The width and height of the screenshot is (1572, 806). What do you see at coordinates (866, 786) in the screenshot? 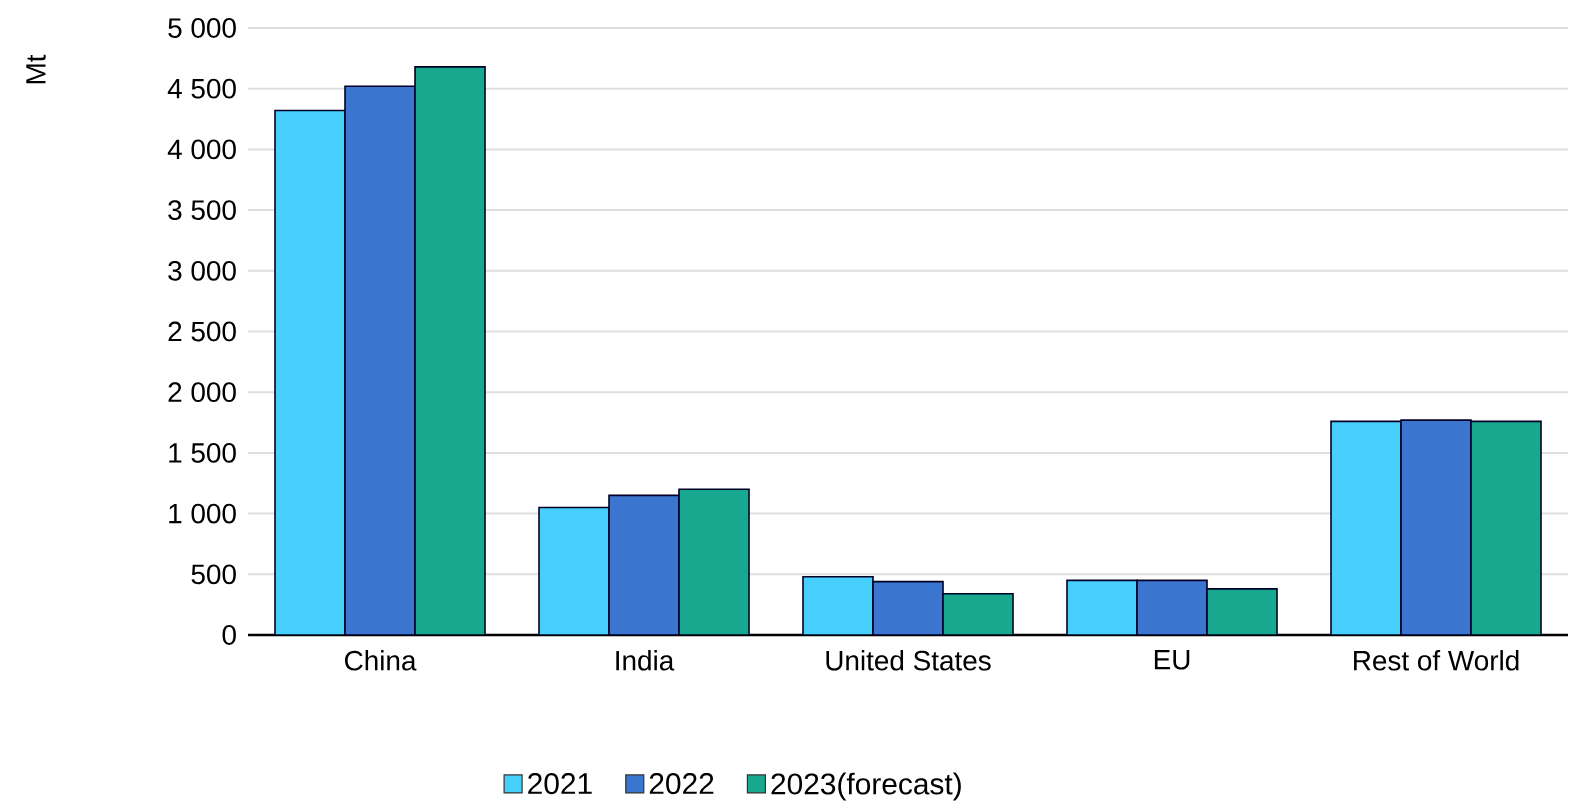
I see `legend-label: 2023(forecast)` at bounding box center [866, 786].